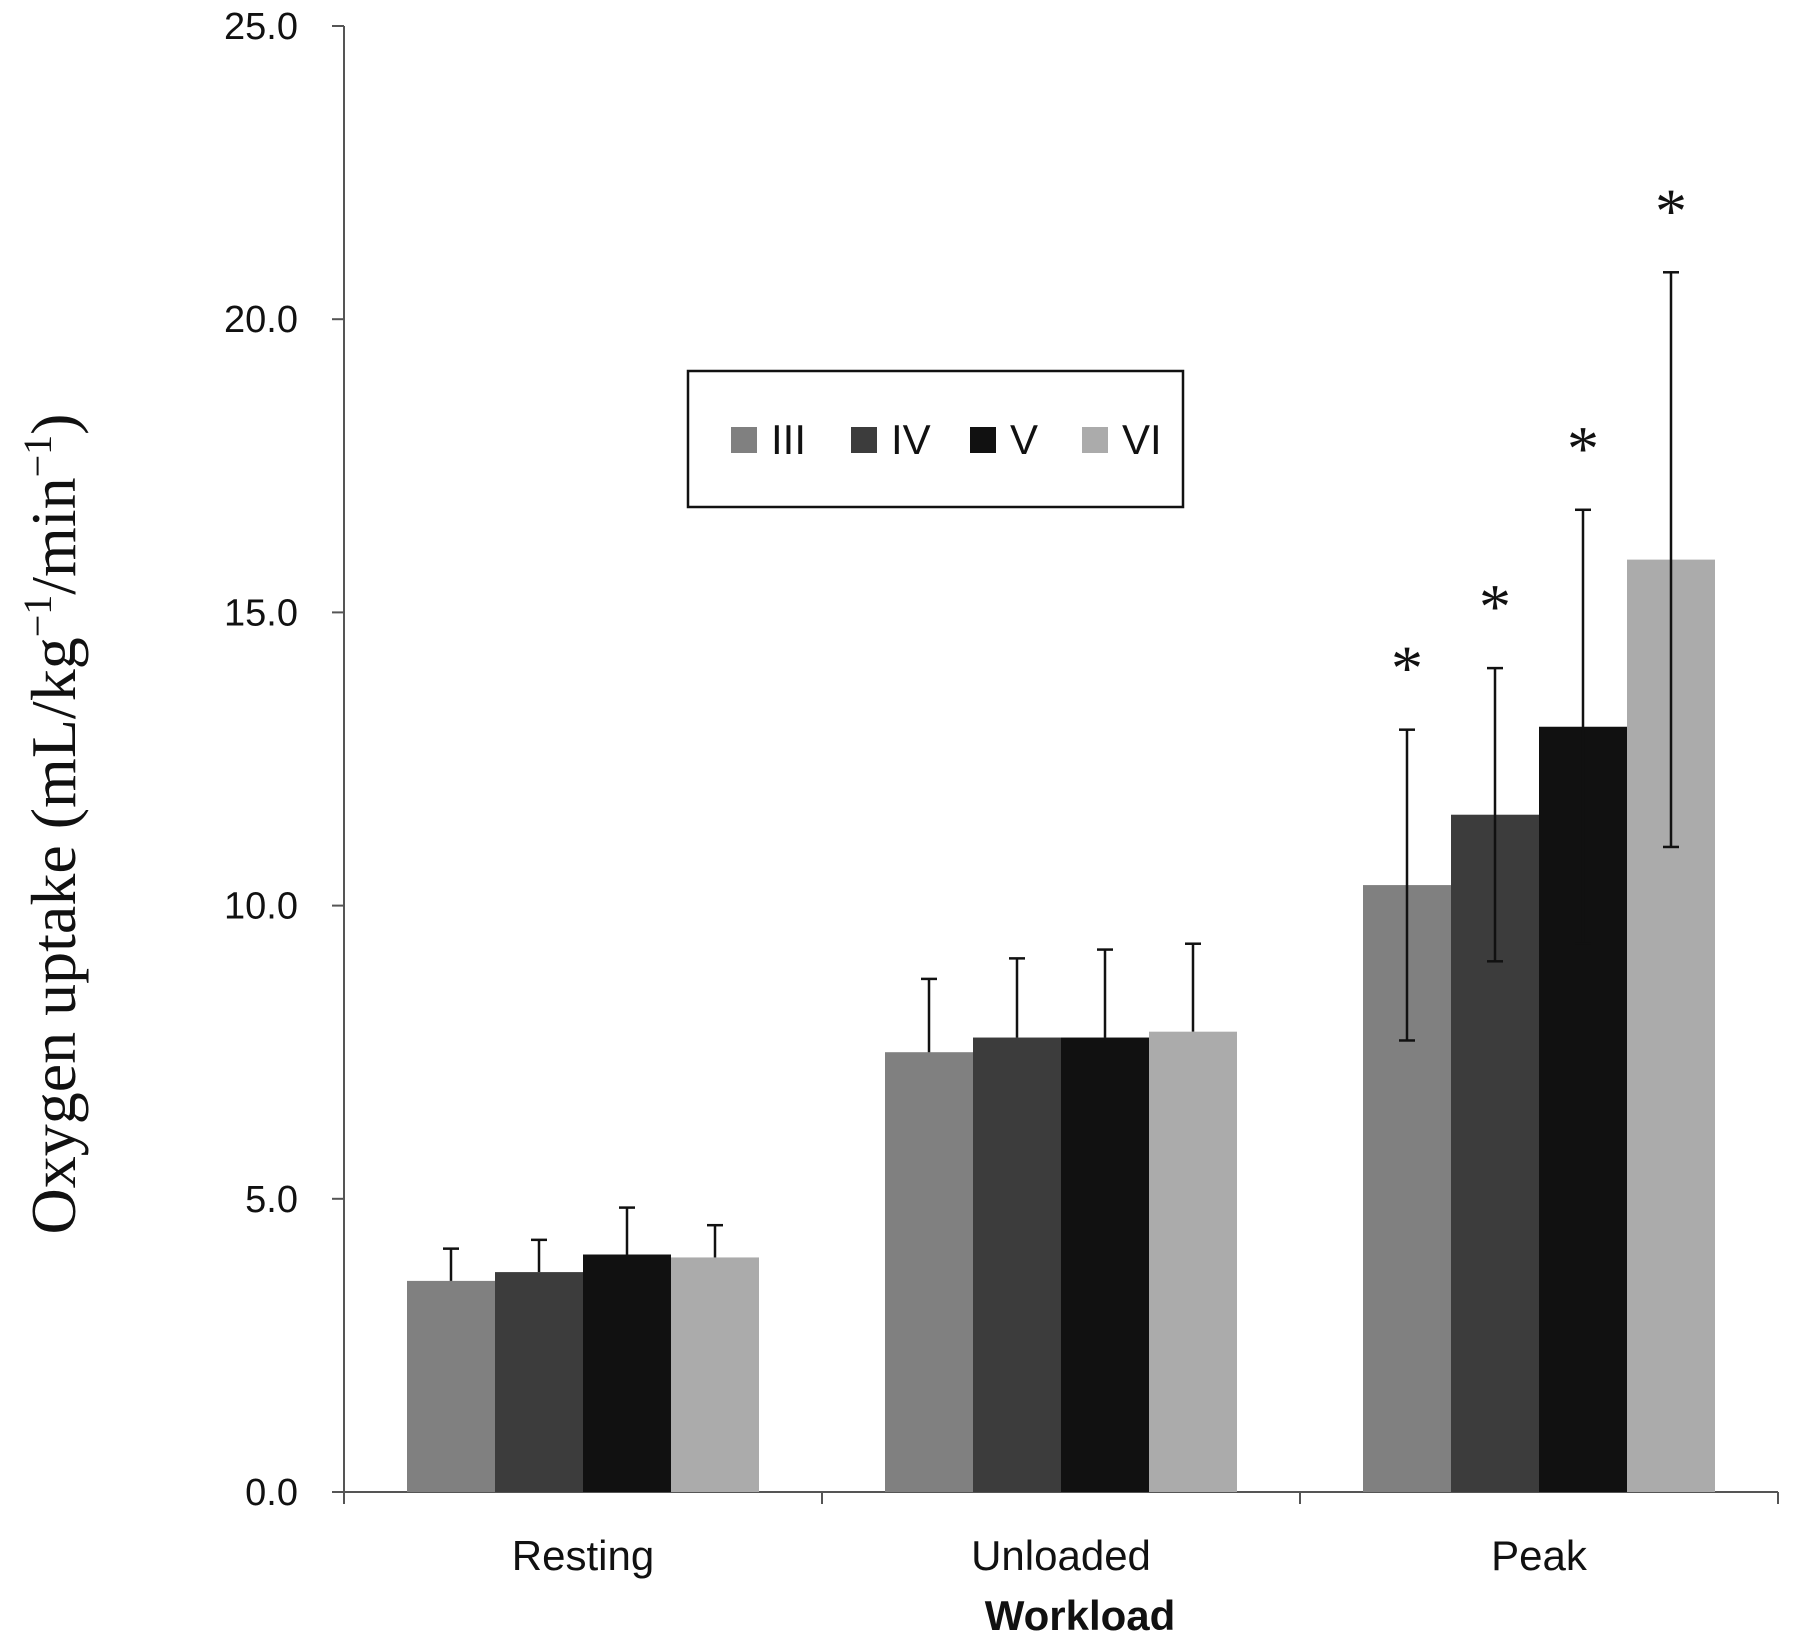  Describe the element at coordinates (53, 535) in the screenshot. I see `y-axis-title-mid: /min` at that location.